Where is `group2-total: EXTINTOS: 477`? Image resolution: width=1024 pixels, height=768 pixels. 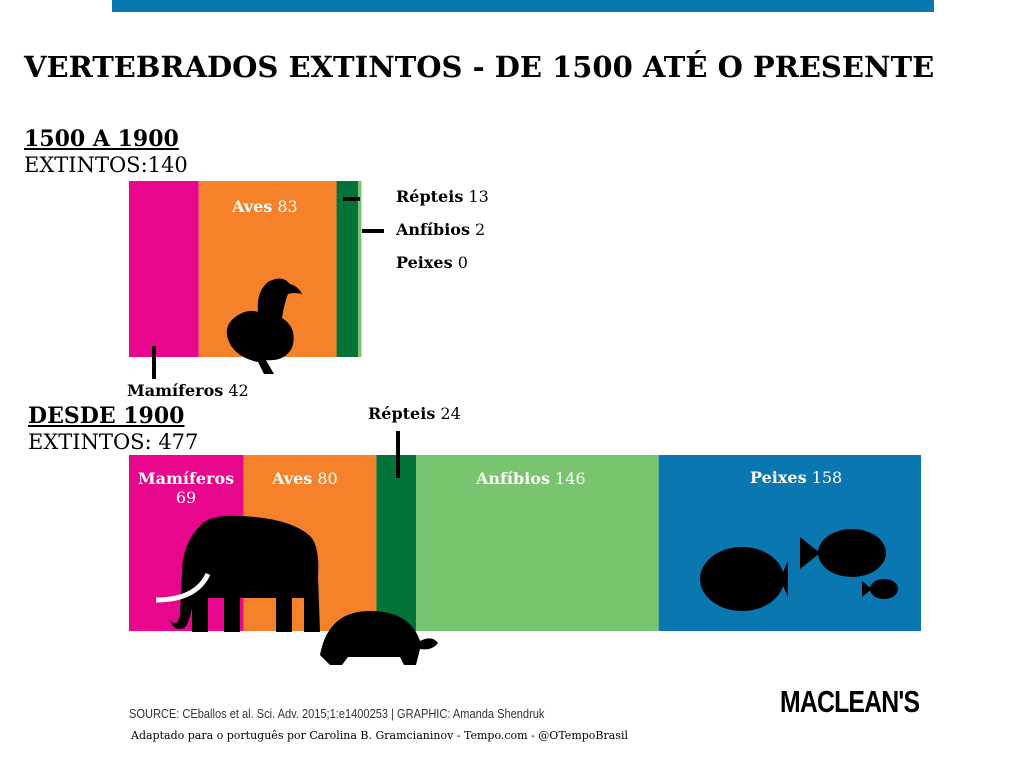 group2-total: EXTINTOS: 477 is located at coordinates (113, 442).